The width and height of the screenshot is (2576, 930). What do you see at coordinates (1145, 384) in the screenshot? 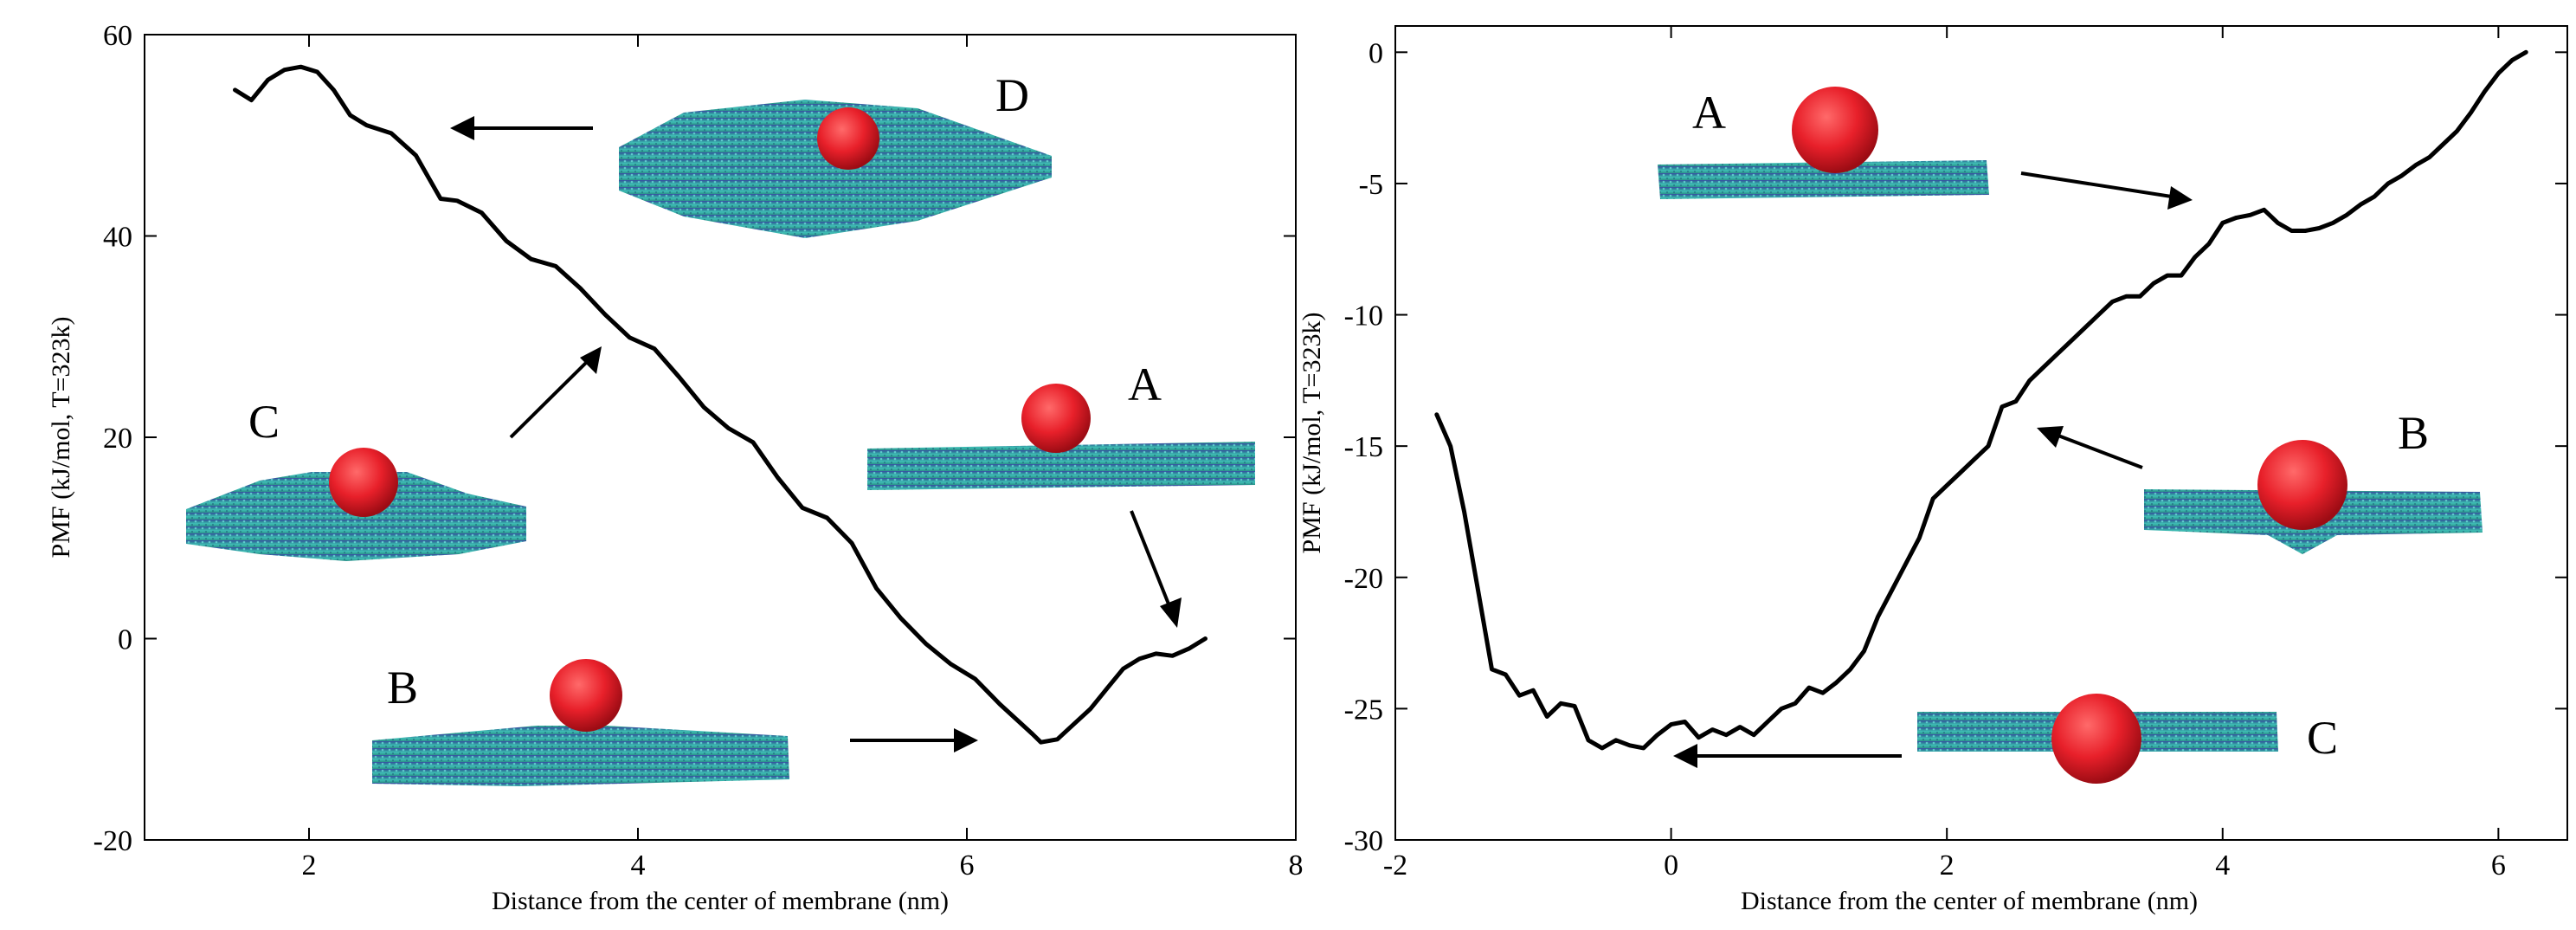
I see `left-label-a: A` at bounding box center [1145, 384].